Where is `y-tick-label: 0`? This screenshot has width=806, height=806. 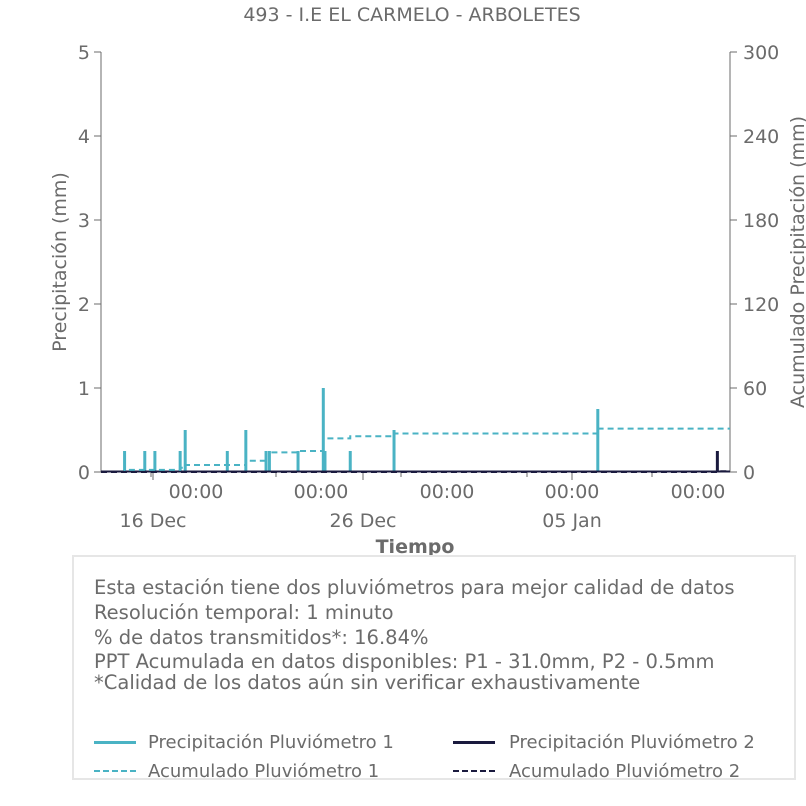 y-tick-label: 0 is located at coordinates (84, 473).